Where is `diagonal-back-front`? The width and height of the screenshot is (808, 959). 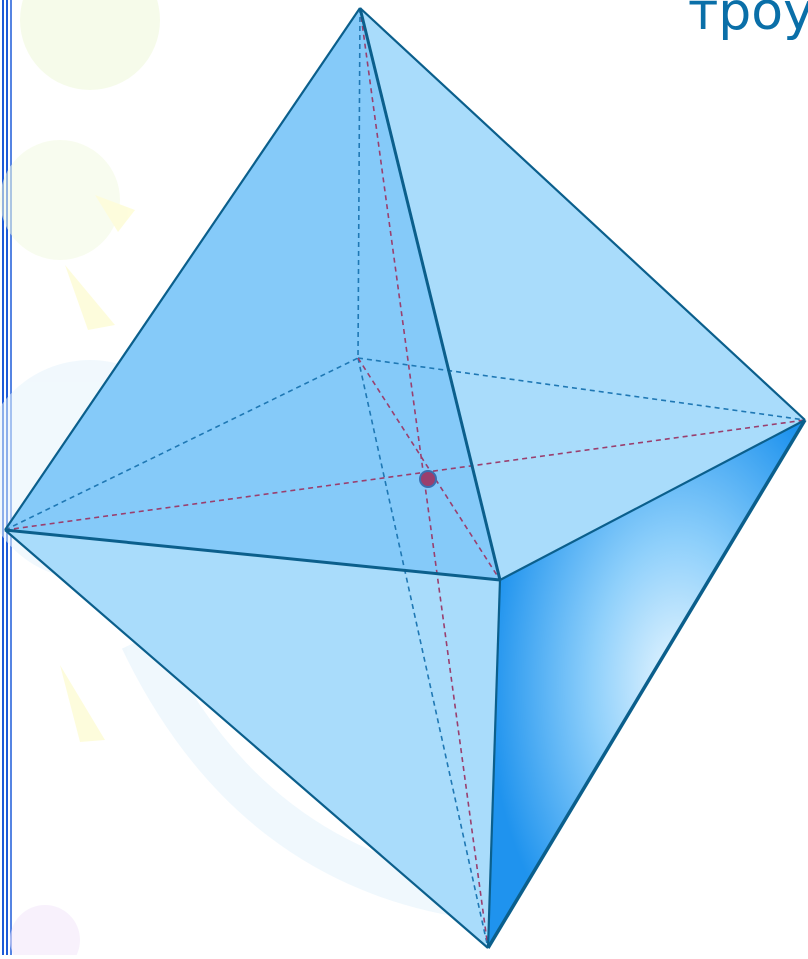
diagonal-back-front is located at coordinates (429, 469).